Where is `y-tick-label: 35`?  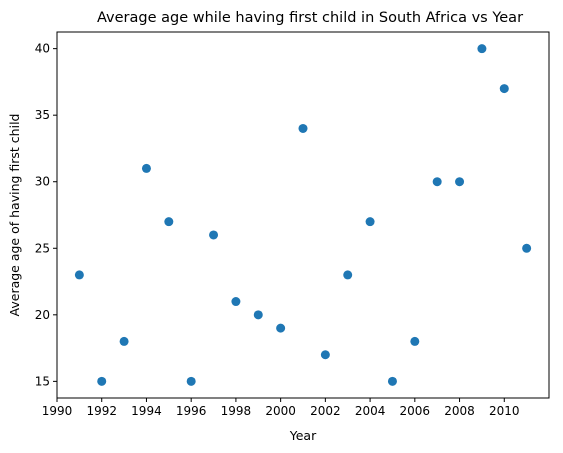
y-tick-label: 35 is located at coordinates (42, 115).